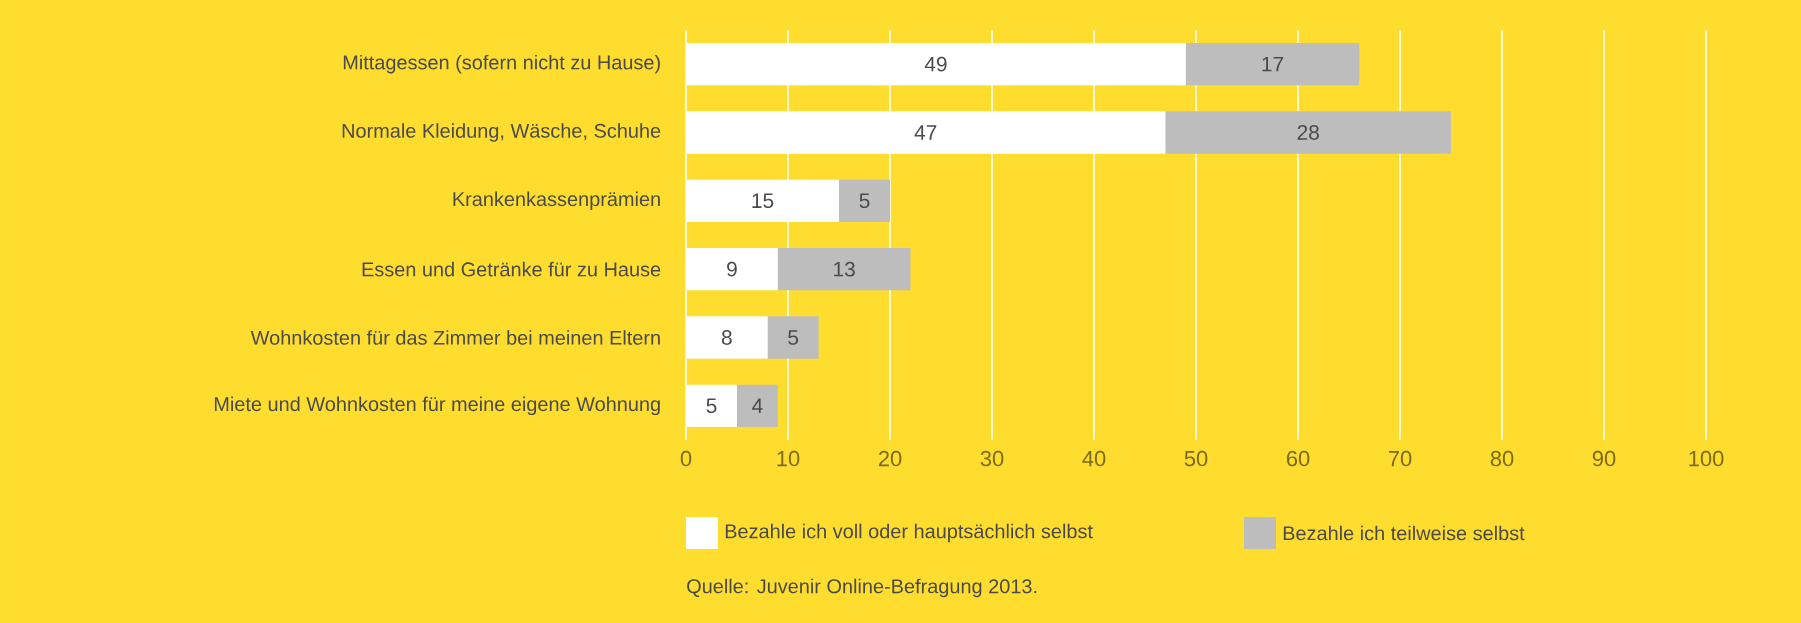 Image resolution: width=1801 pixels, height=623 pixels. Describe the element at coordinates (1604, 458) in the screenshot. I see `x-tick-label: 90` at that location.